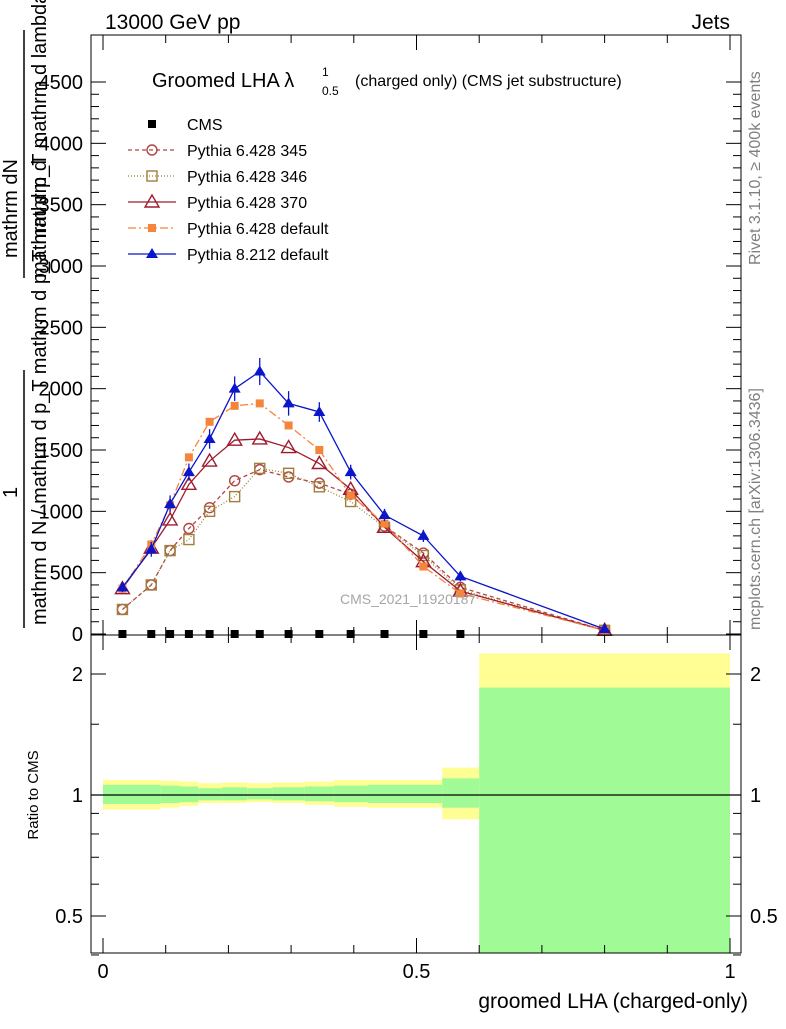 Image resolution: width=786 pixels, height=1029 pixels. What do you see at coordinates (710, 22) in the screenshot?
I see `header-process-label: Jets` at bounding box center [710, 22].